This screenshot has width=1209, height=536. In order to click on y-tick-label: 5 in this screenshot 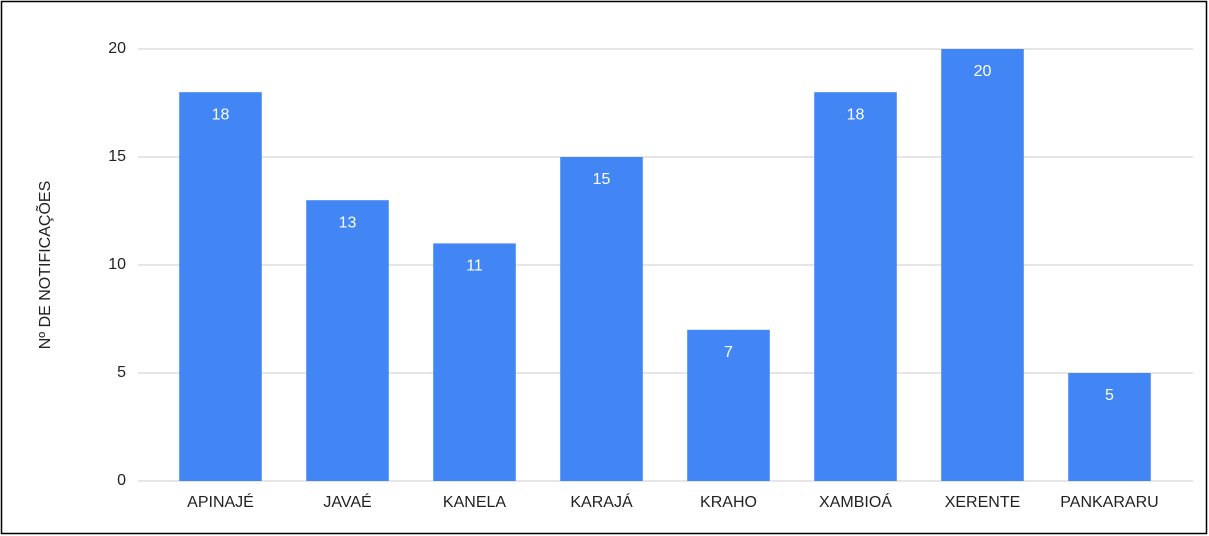, I will do `click(121, 372)`.